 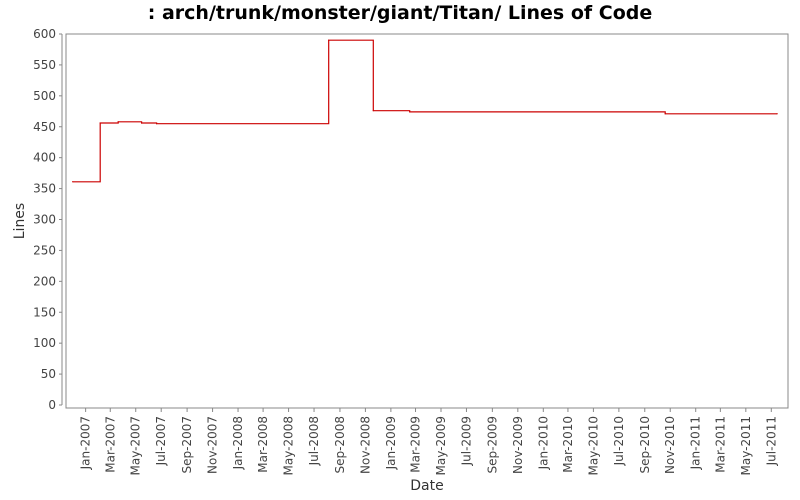 What do you see at coordinates (619, 441) in the screenshot?
I see `x-tick-label: Jul-2010` at bounding box center [619, 441].